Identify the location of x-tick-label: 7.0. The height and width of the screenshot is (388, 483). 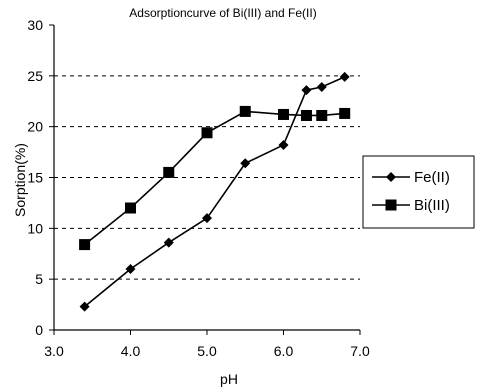
(360, 351).